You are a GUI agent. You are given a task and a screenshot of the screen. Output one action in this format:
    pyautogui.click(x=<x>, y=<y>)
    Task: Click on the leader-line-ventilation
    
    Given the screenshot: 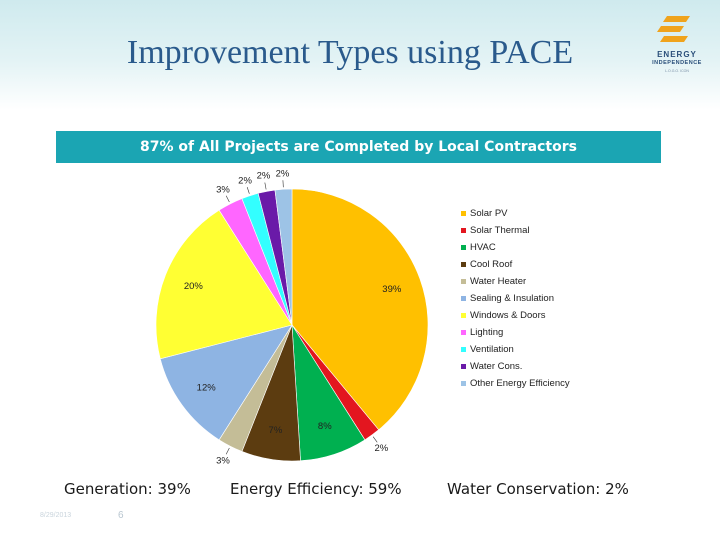 What is the action you would take?
    pyautogui.click(x=248, y=190)
    